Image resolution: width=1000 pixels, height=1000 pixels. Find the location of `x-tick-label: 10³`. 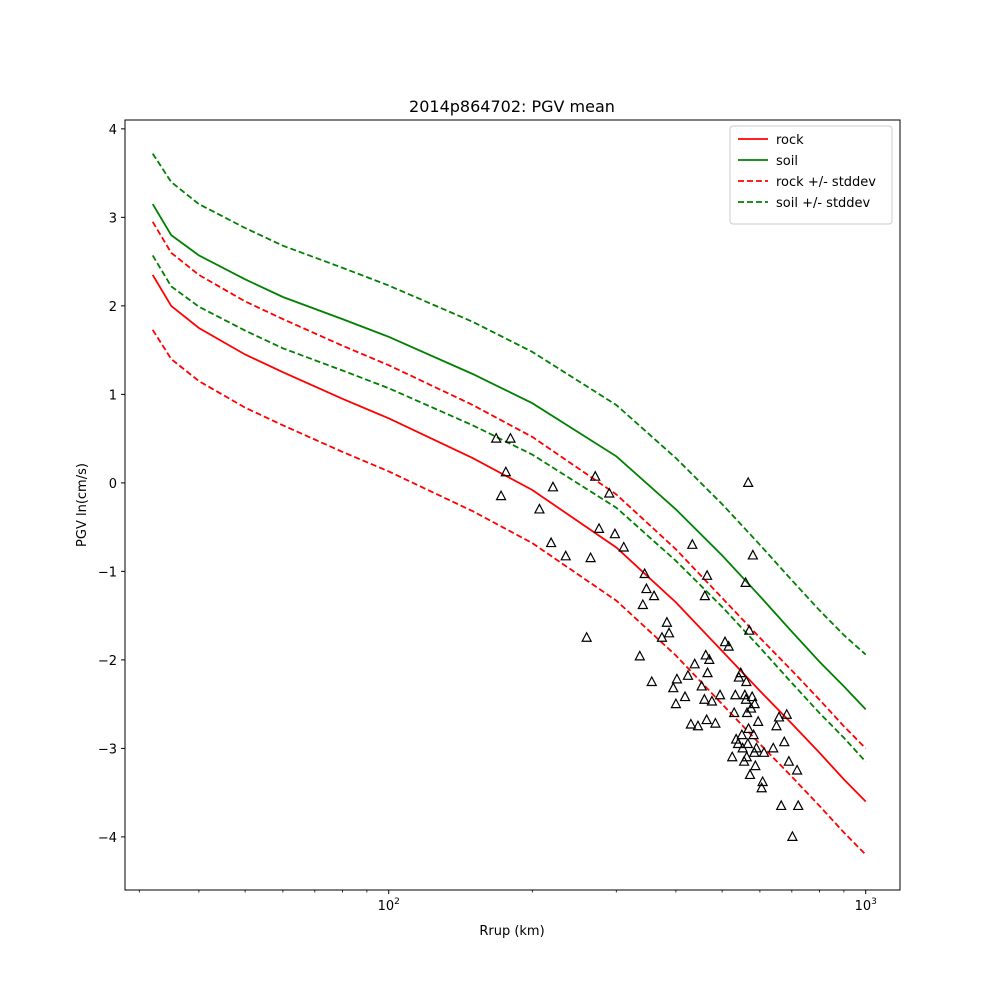

x-tick-label: 10³ is located at coordinates (866, 905).